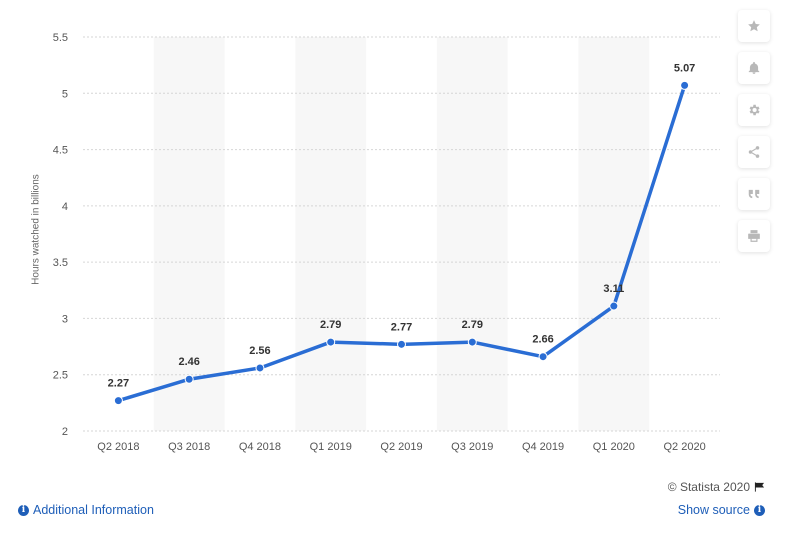 The width and height of the screenshot is (785, 540). I want to click on notification-button, so click(754, 68).